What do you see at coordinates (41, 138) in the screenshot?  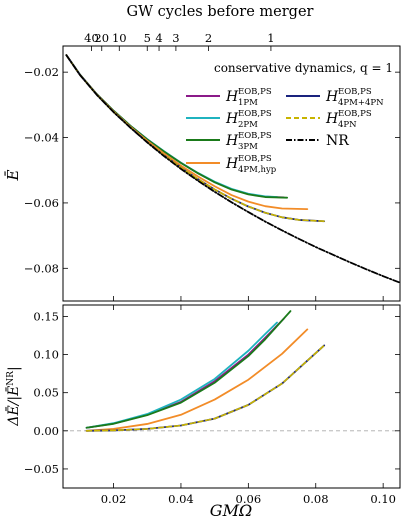 I see `top-y-tick-label: −0.04` at bounding box center [41, 138].